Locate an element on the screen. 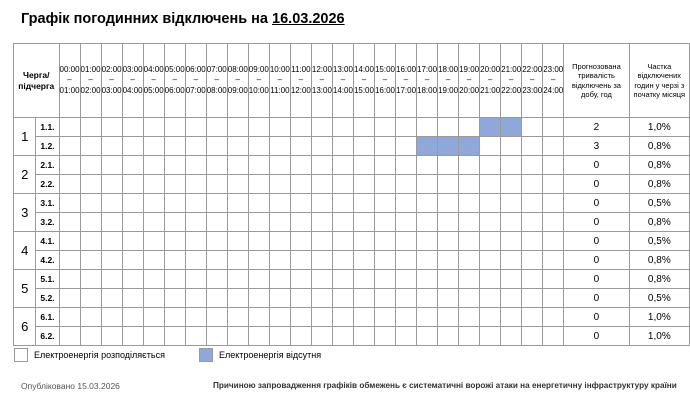  subqueue-label: 6.1. is located at coordinates (47, 317).